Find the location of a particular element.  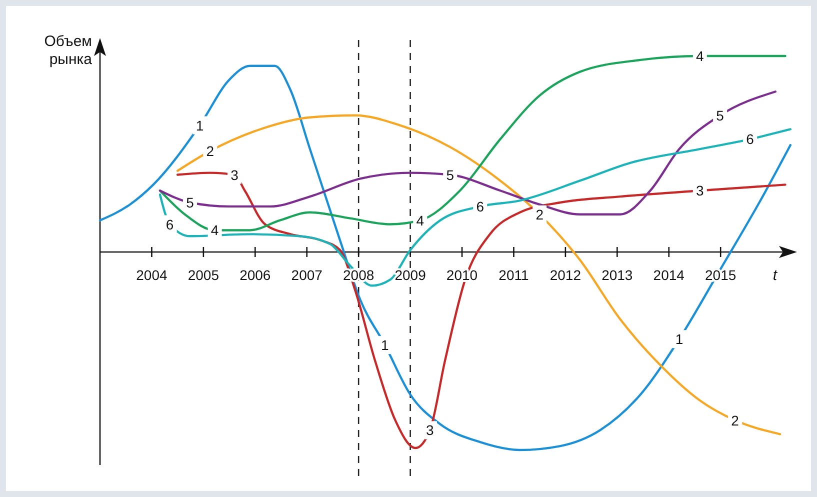

x-tick-label: 2012 is located at coordinates (566, 275).